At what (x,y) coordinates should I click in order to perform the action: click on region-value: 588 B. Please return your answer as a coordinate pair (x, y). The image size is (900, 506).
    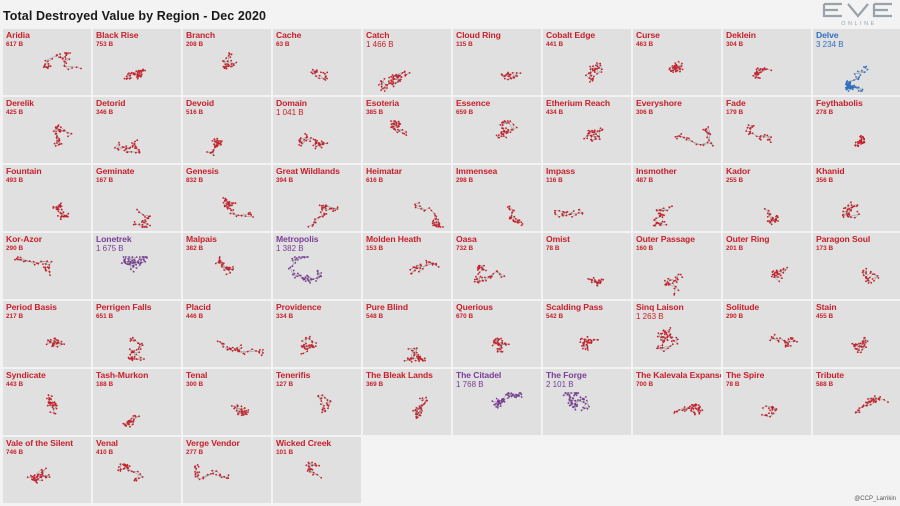
    Looking at the image, I should click on (825, 384).